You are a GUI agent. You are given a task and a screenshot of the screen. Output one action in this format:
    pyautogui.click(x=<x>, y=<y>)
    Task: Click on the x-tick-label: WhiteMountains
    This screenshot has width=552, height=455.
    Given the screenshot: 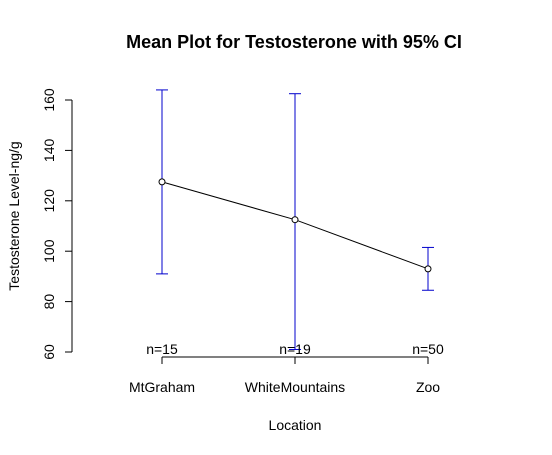 What is the action you would take?
    pyautogui.click(x=295, y=387)
    